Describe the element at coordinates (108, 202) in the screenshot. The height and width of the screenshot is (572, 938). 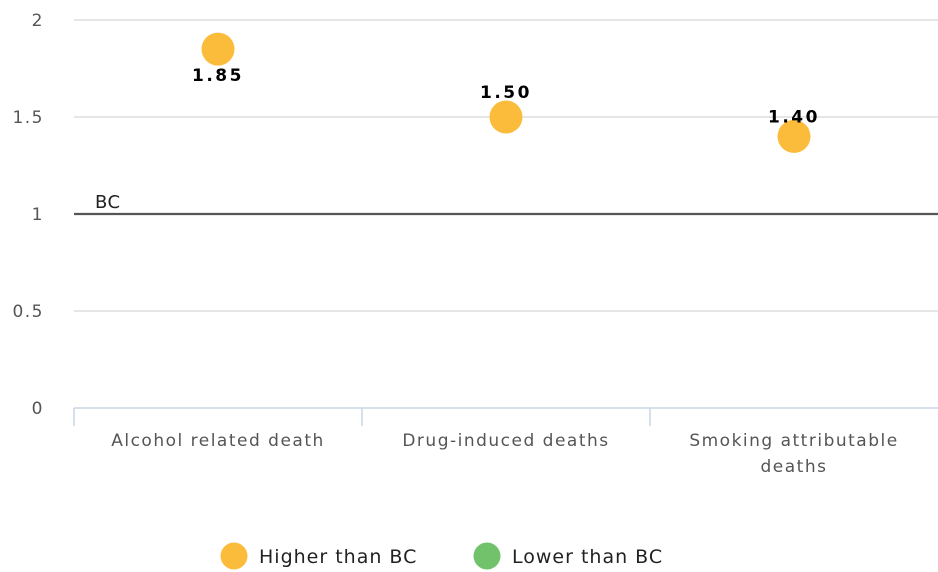
I see `reference-line-label: BC` at that location.